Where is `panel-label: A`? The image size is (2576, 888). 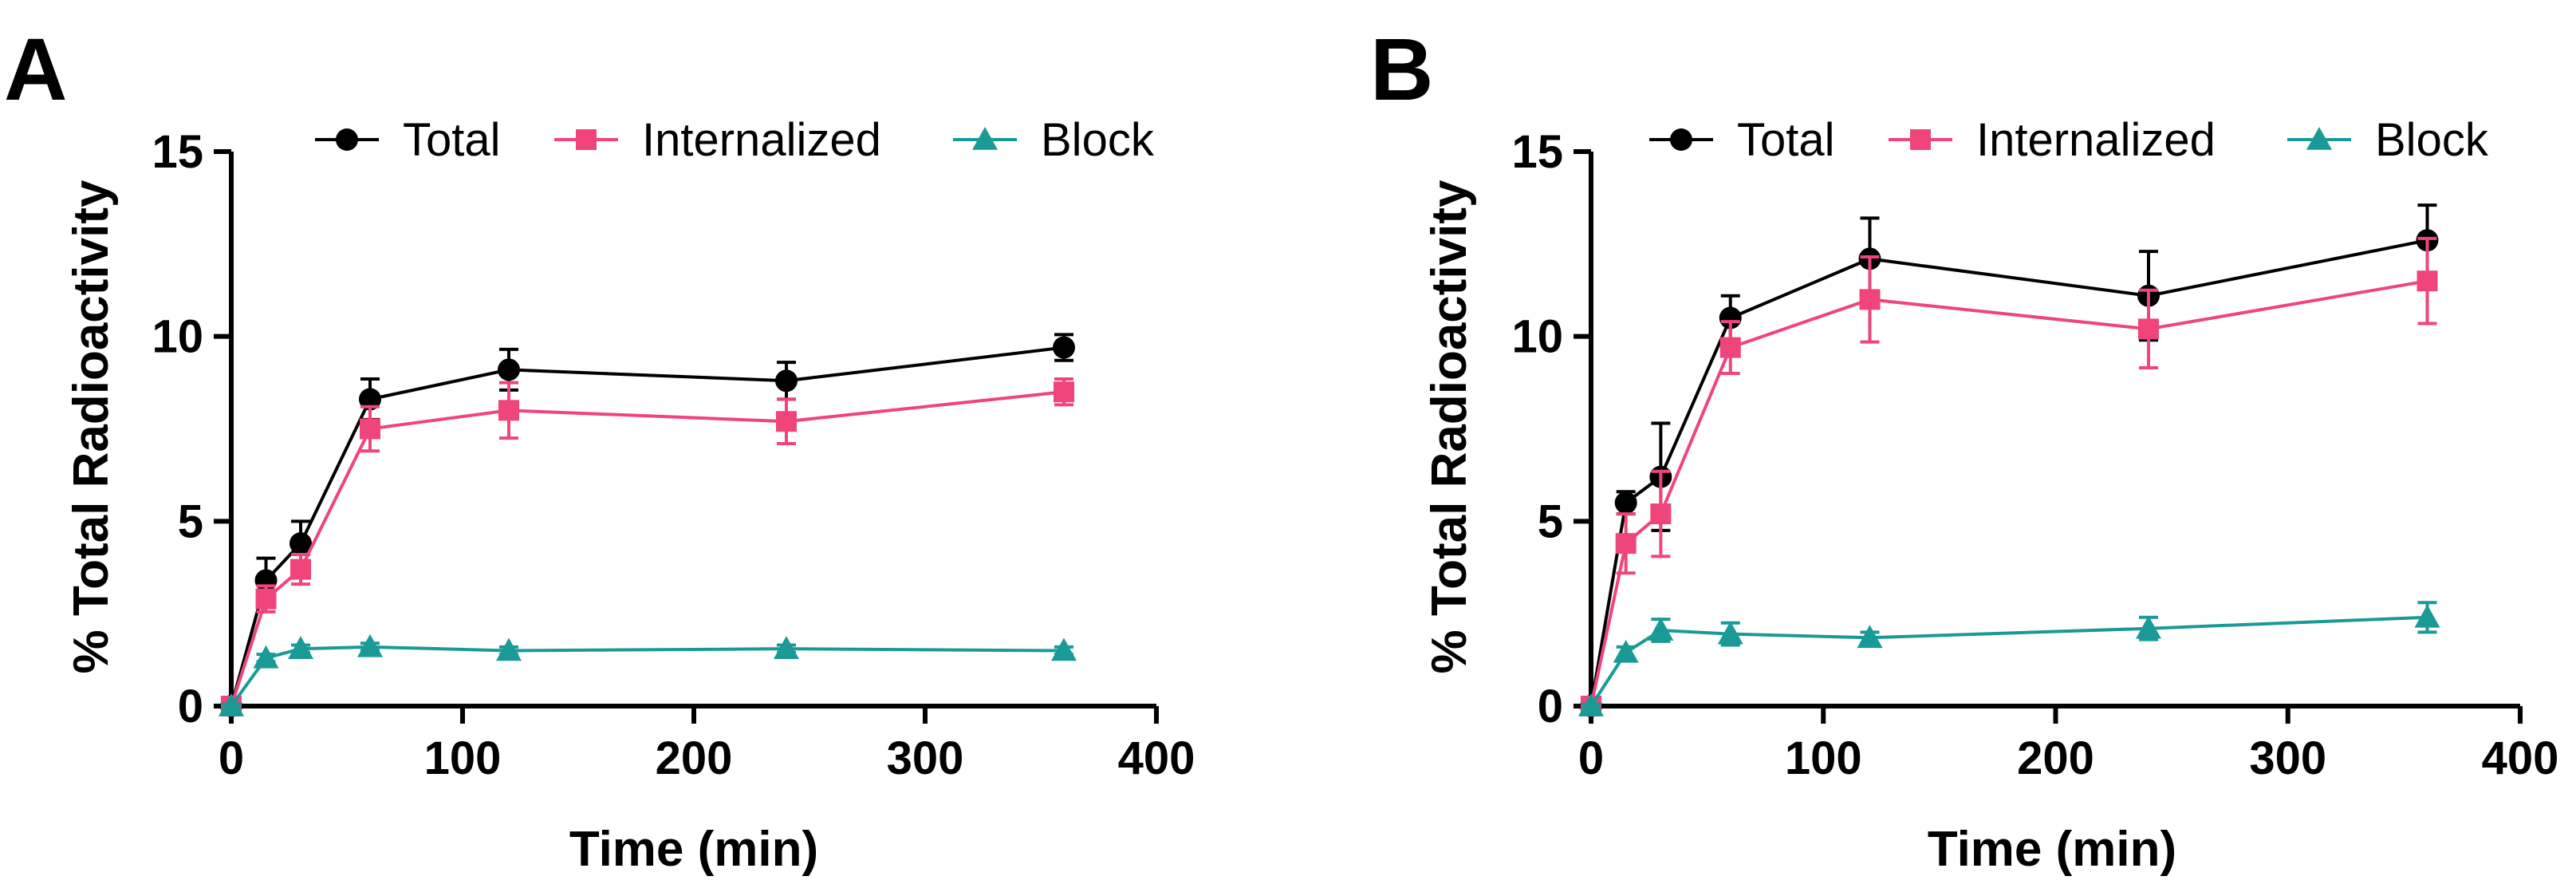 panel-label: A is located at coordinates (35, 70).